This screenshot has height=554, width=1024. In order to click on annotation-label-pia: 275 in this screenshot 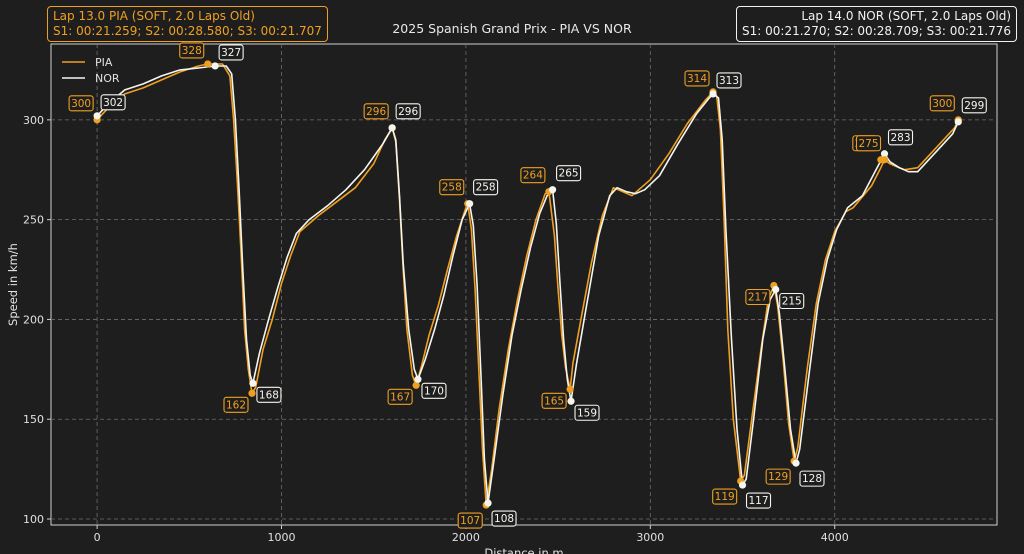, I will do `click(868, 144)`.